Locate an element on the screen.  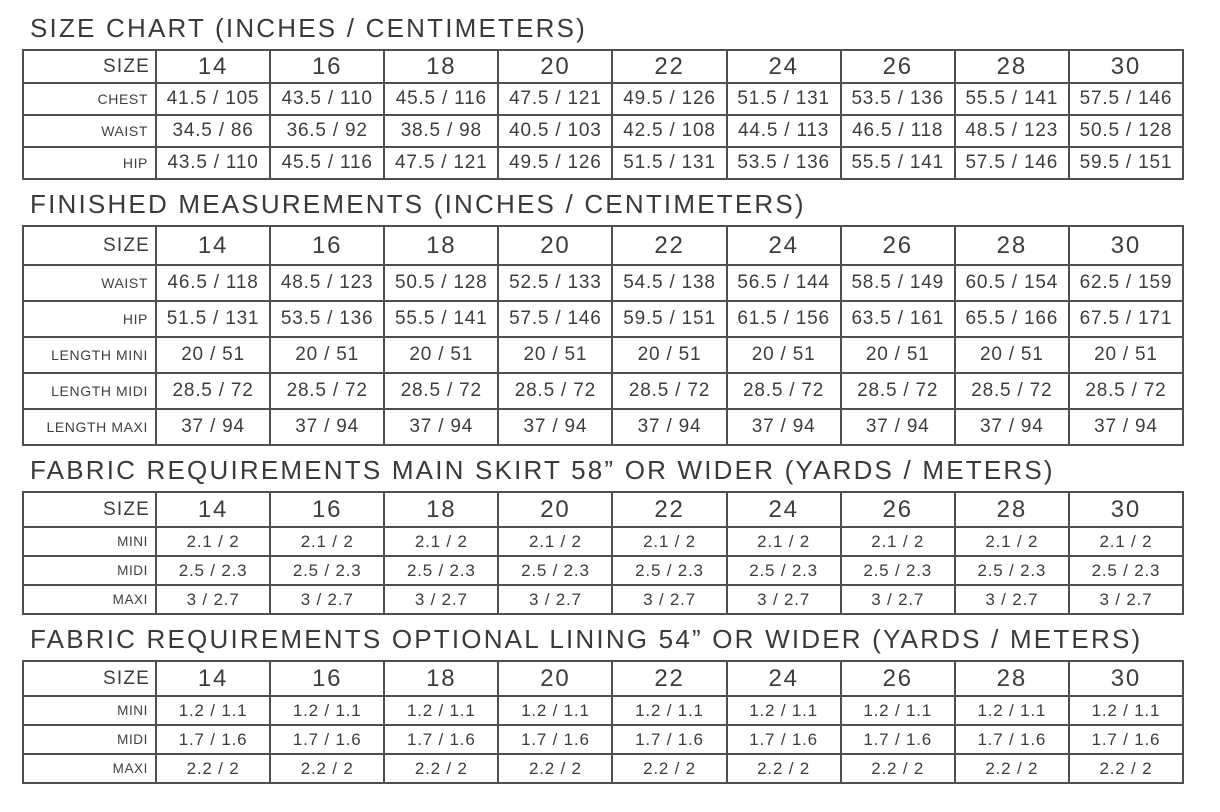
value-cell: 41.5 / 105 is located at coordinates (213, 99).